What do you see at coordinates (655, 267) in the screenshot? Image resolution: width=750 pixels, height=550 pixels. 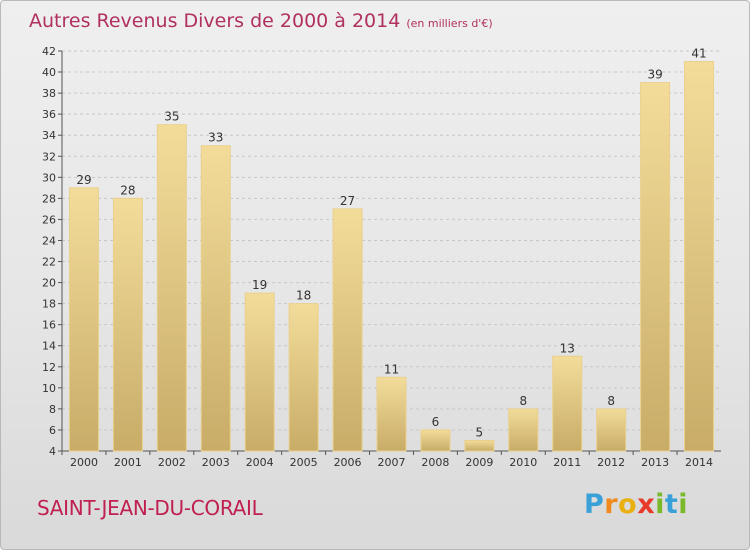 I see `bar-2013` at bounding box center [655, 267].